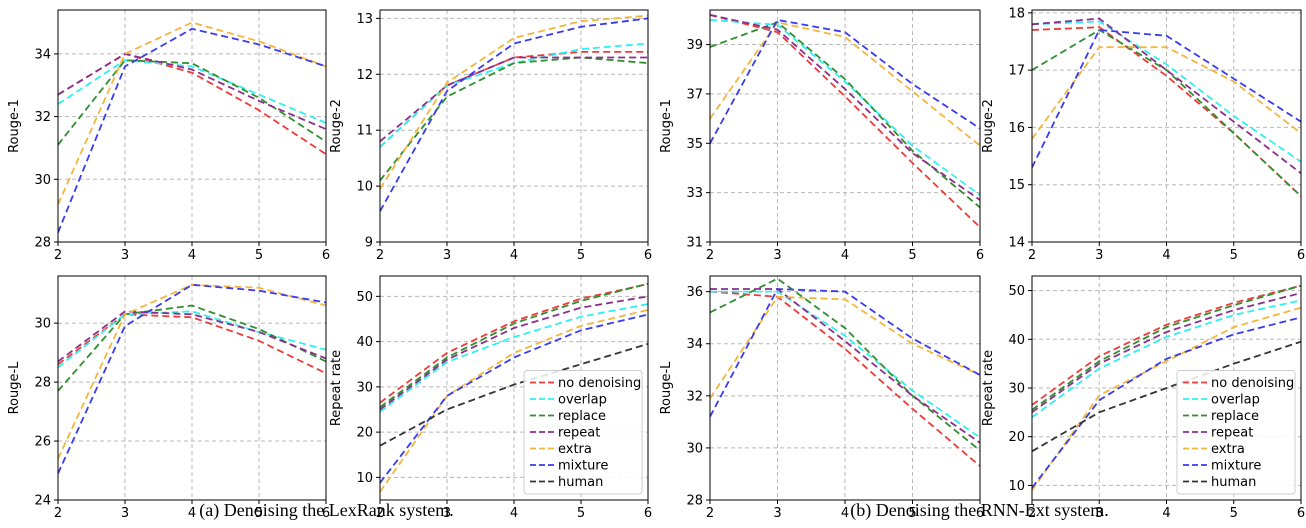  I want to click on y-tick-label: 39, so click(694, 45).